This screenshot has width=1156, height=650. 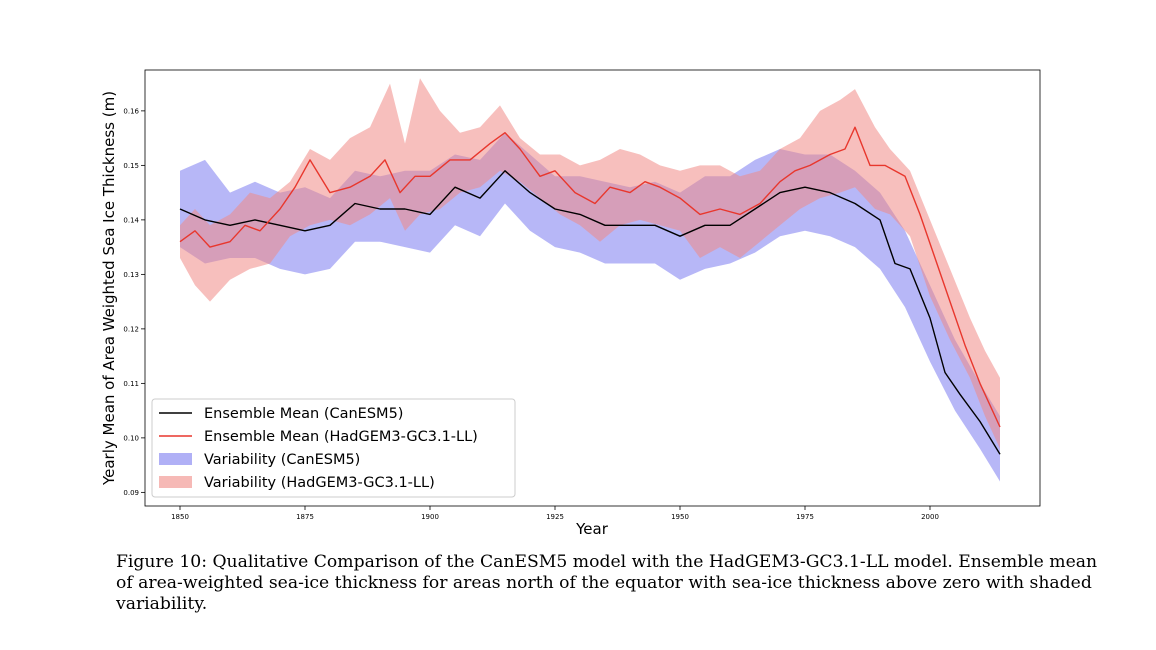 I want to click on x-tick-label: 1975, so click(x=805, y=517).